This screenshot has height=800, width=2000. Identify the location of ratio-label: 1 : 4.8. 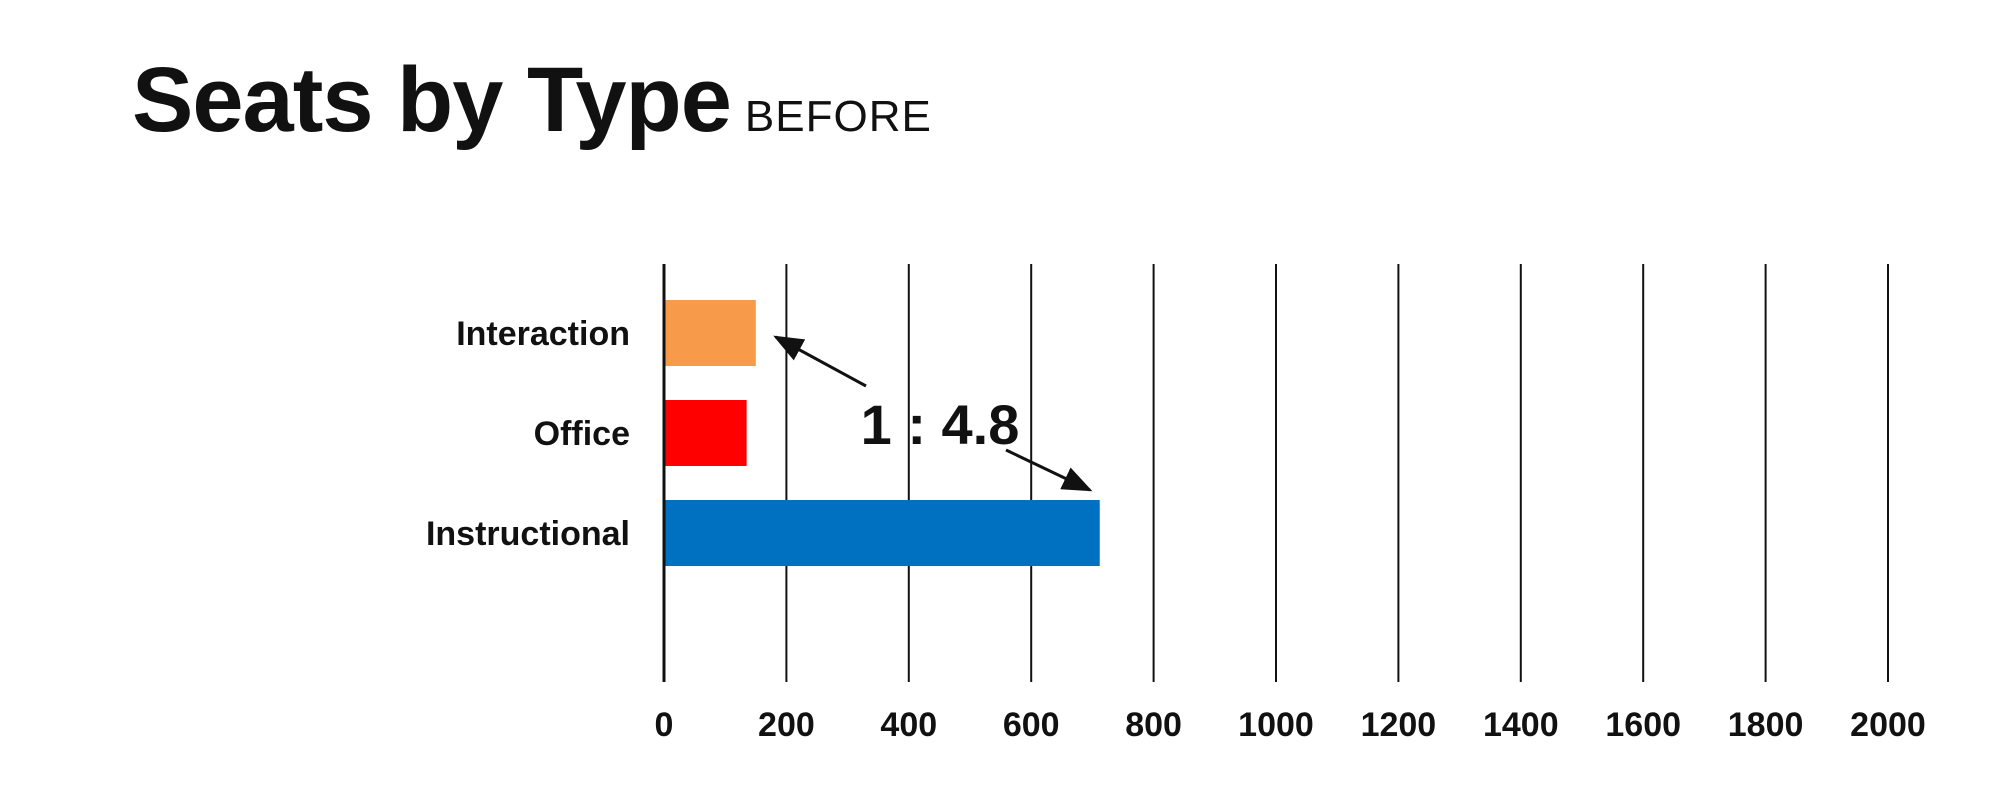
(940, 424).